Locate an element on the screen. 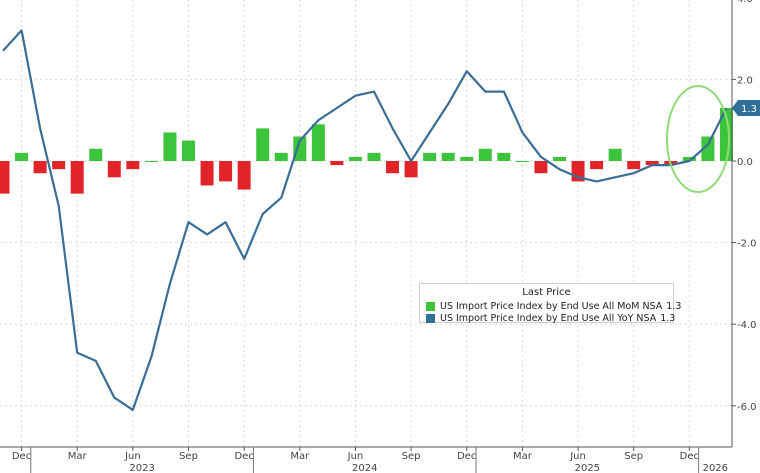 The image size is (760, 473). year-label: 2026 is located at coordinates (715, 468).